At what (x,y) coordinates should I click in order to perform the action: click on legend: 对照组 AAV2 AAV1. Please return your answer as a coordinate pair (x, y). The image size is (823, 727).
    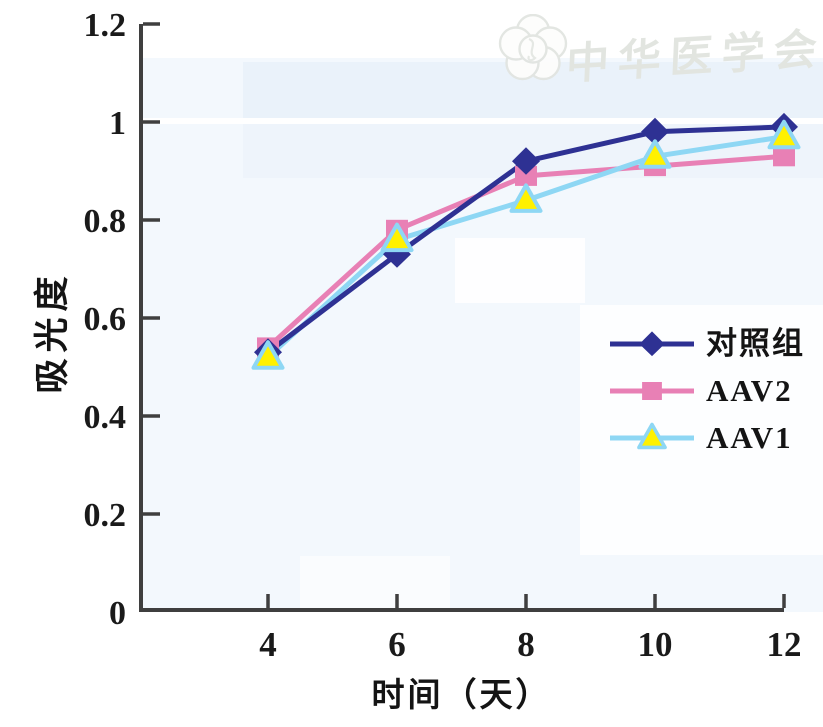
    Looking at the image, I should click on (706, 394).